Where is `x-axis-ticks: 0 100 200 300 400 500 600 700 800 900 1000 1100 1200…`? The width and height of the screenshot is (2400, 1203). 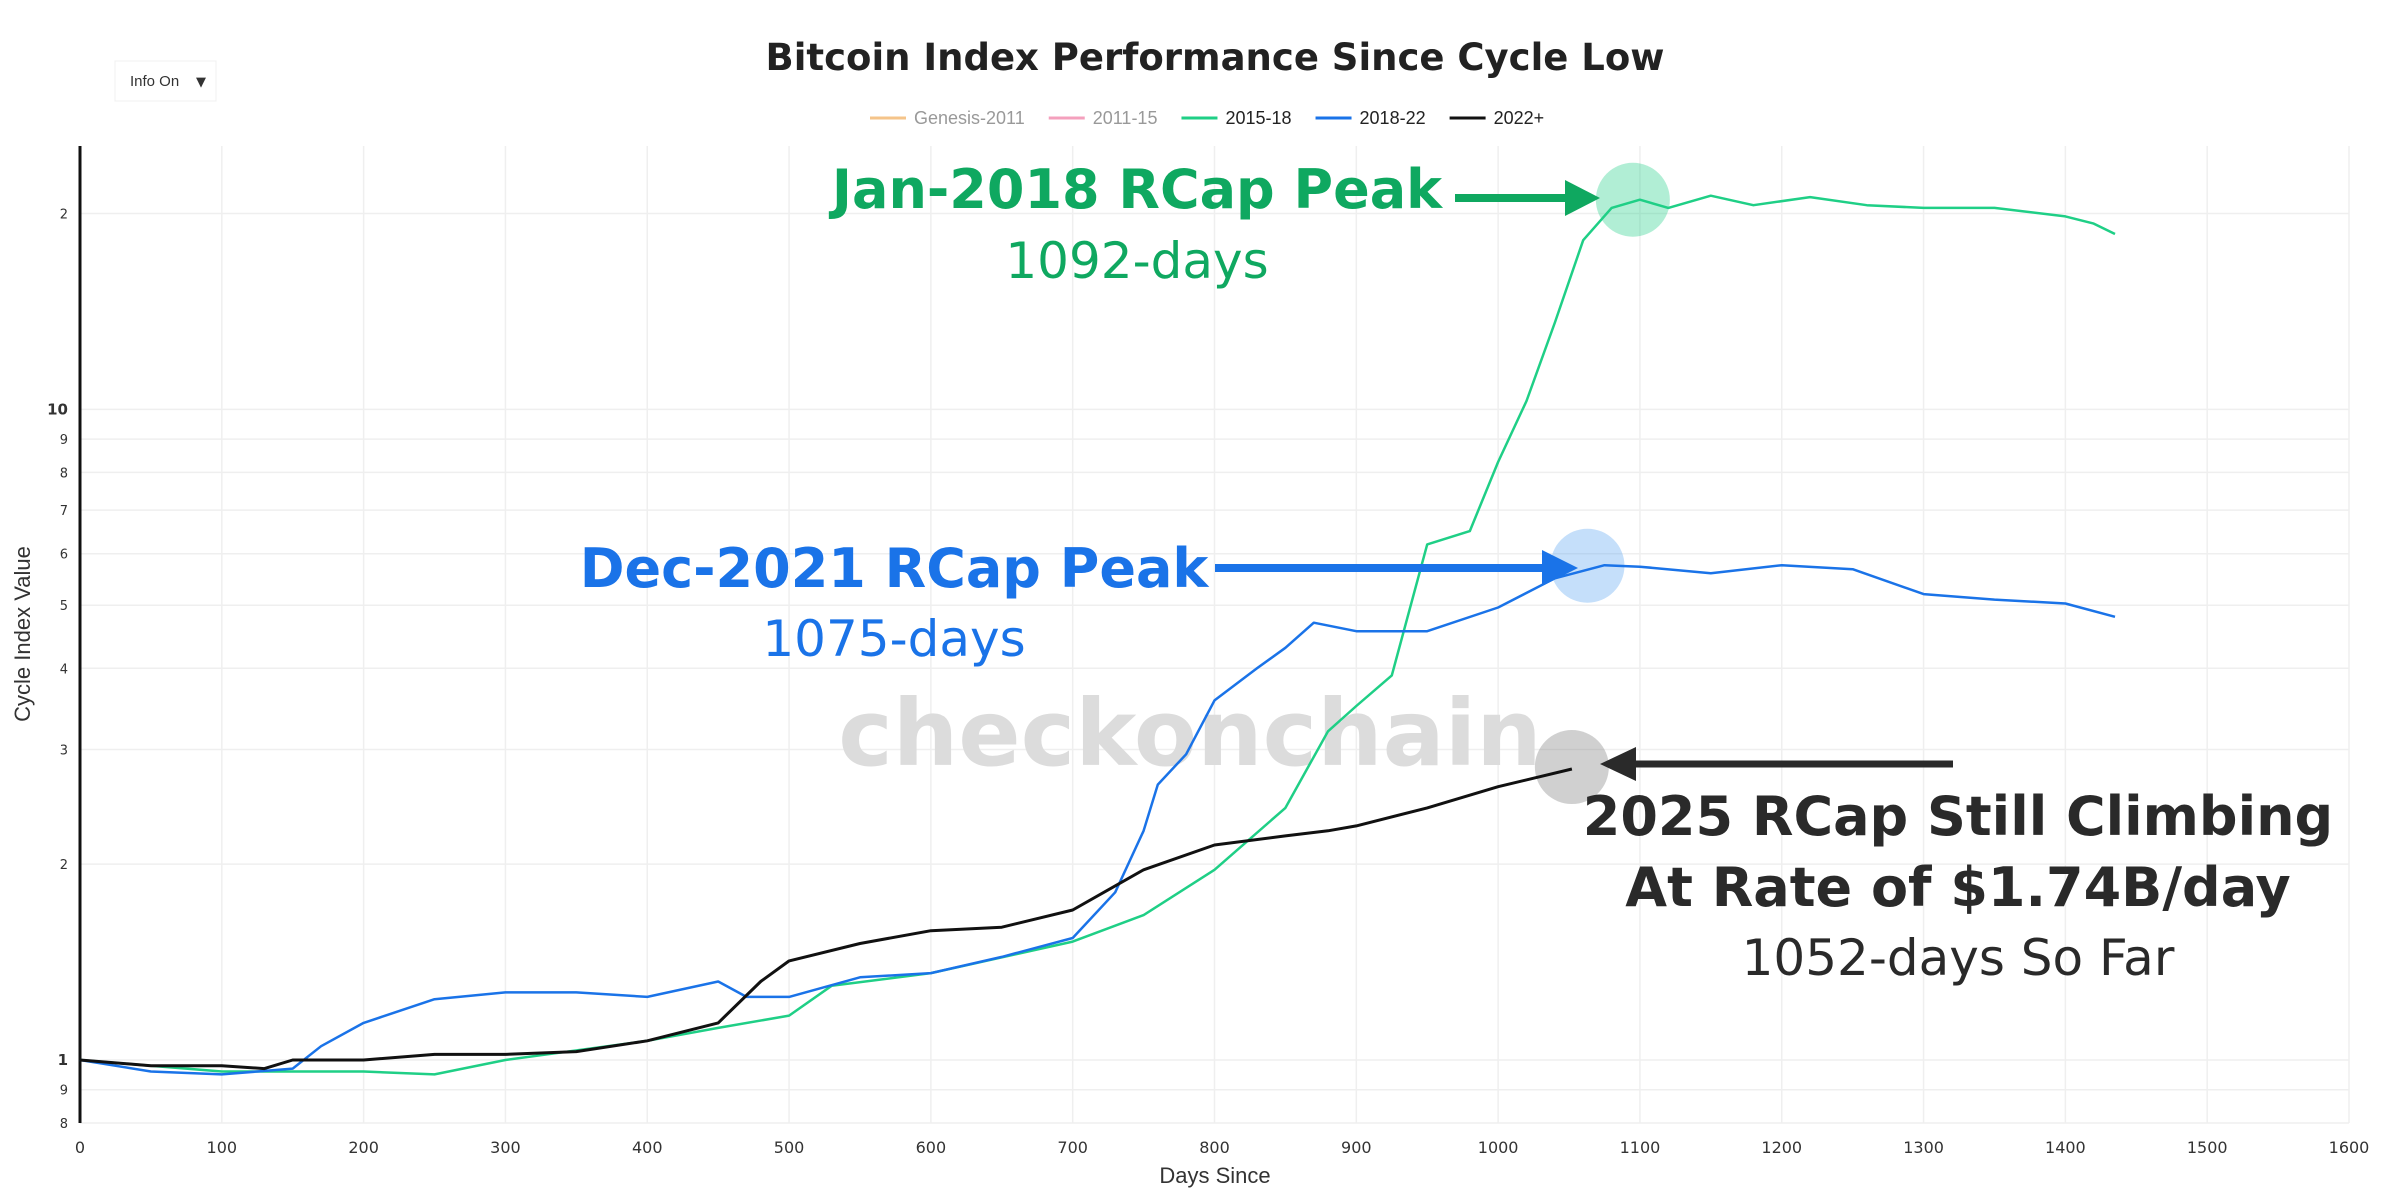 x-axis-ticks: 0 100 200 300 400 500 600 700 800 900 1000 1100 1200… is located at coordinates (1222, 1147).